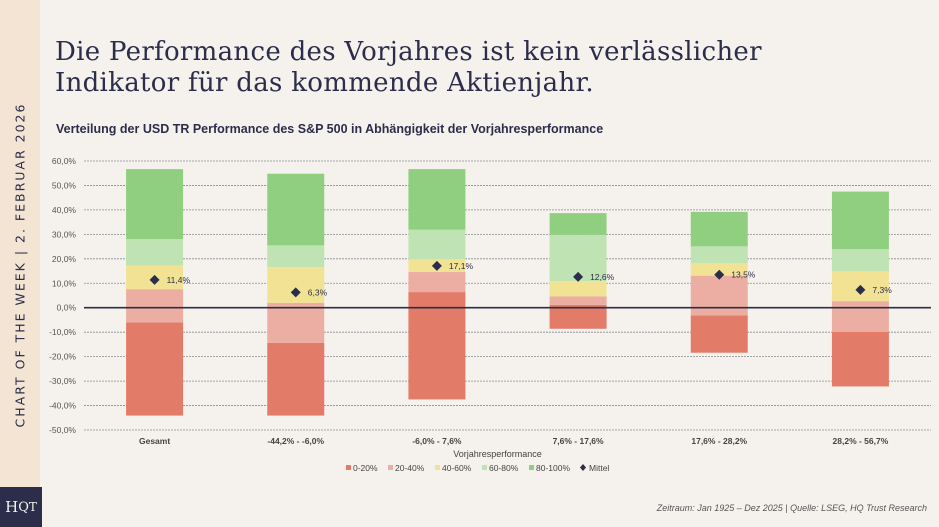 The height and width of the screenshot is (527, 939). I want to click on mean-label: 6,3%, so click(318, 292).